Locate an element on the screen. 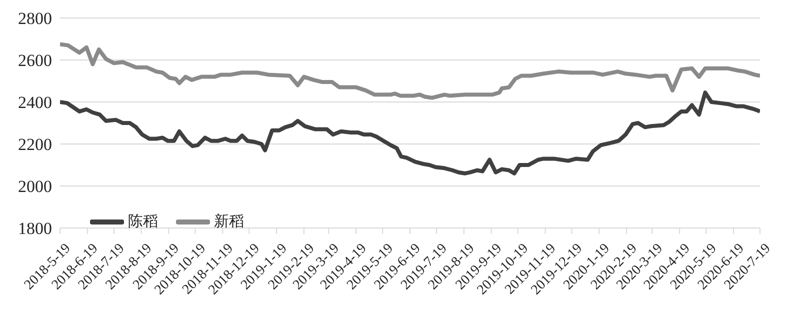  y-tick-label: 2000 is located at coordinates (35, 186).